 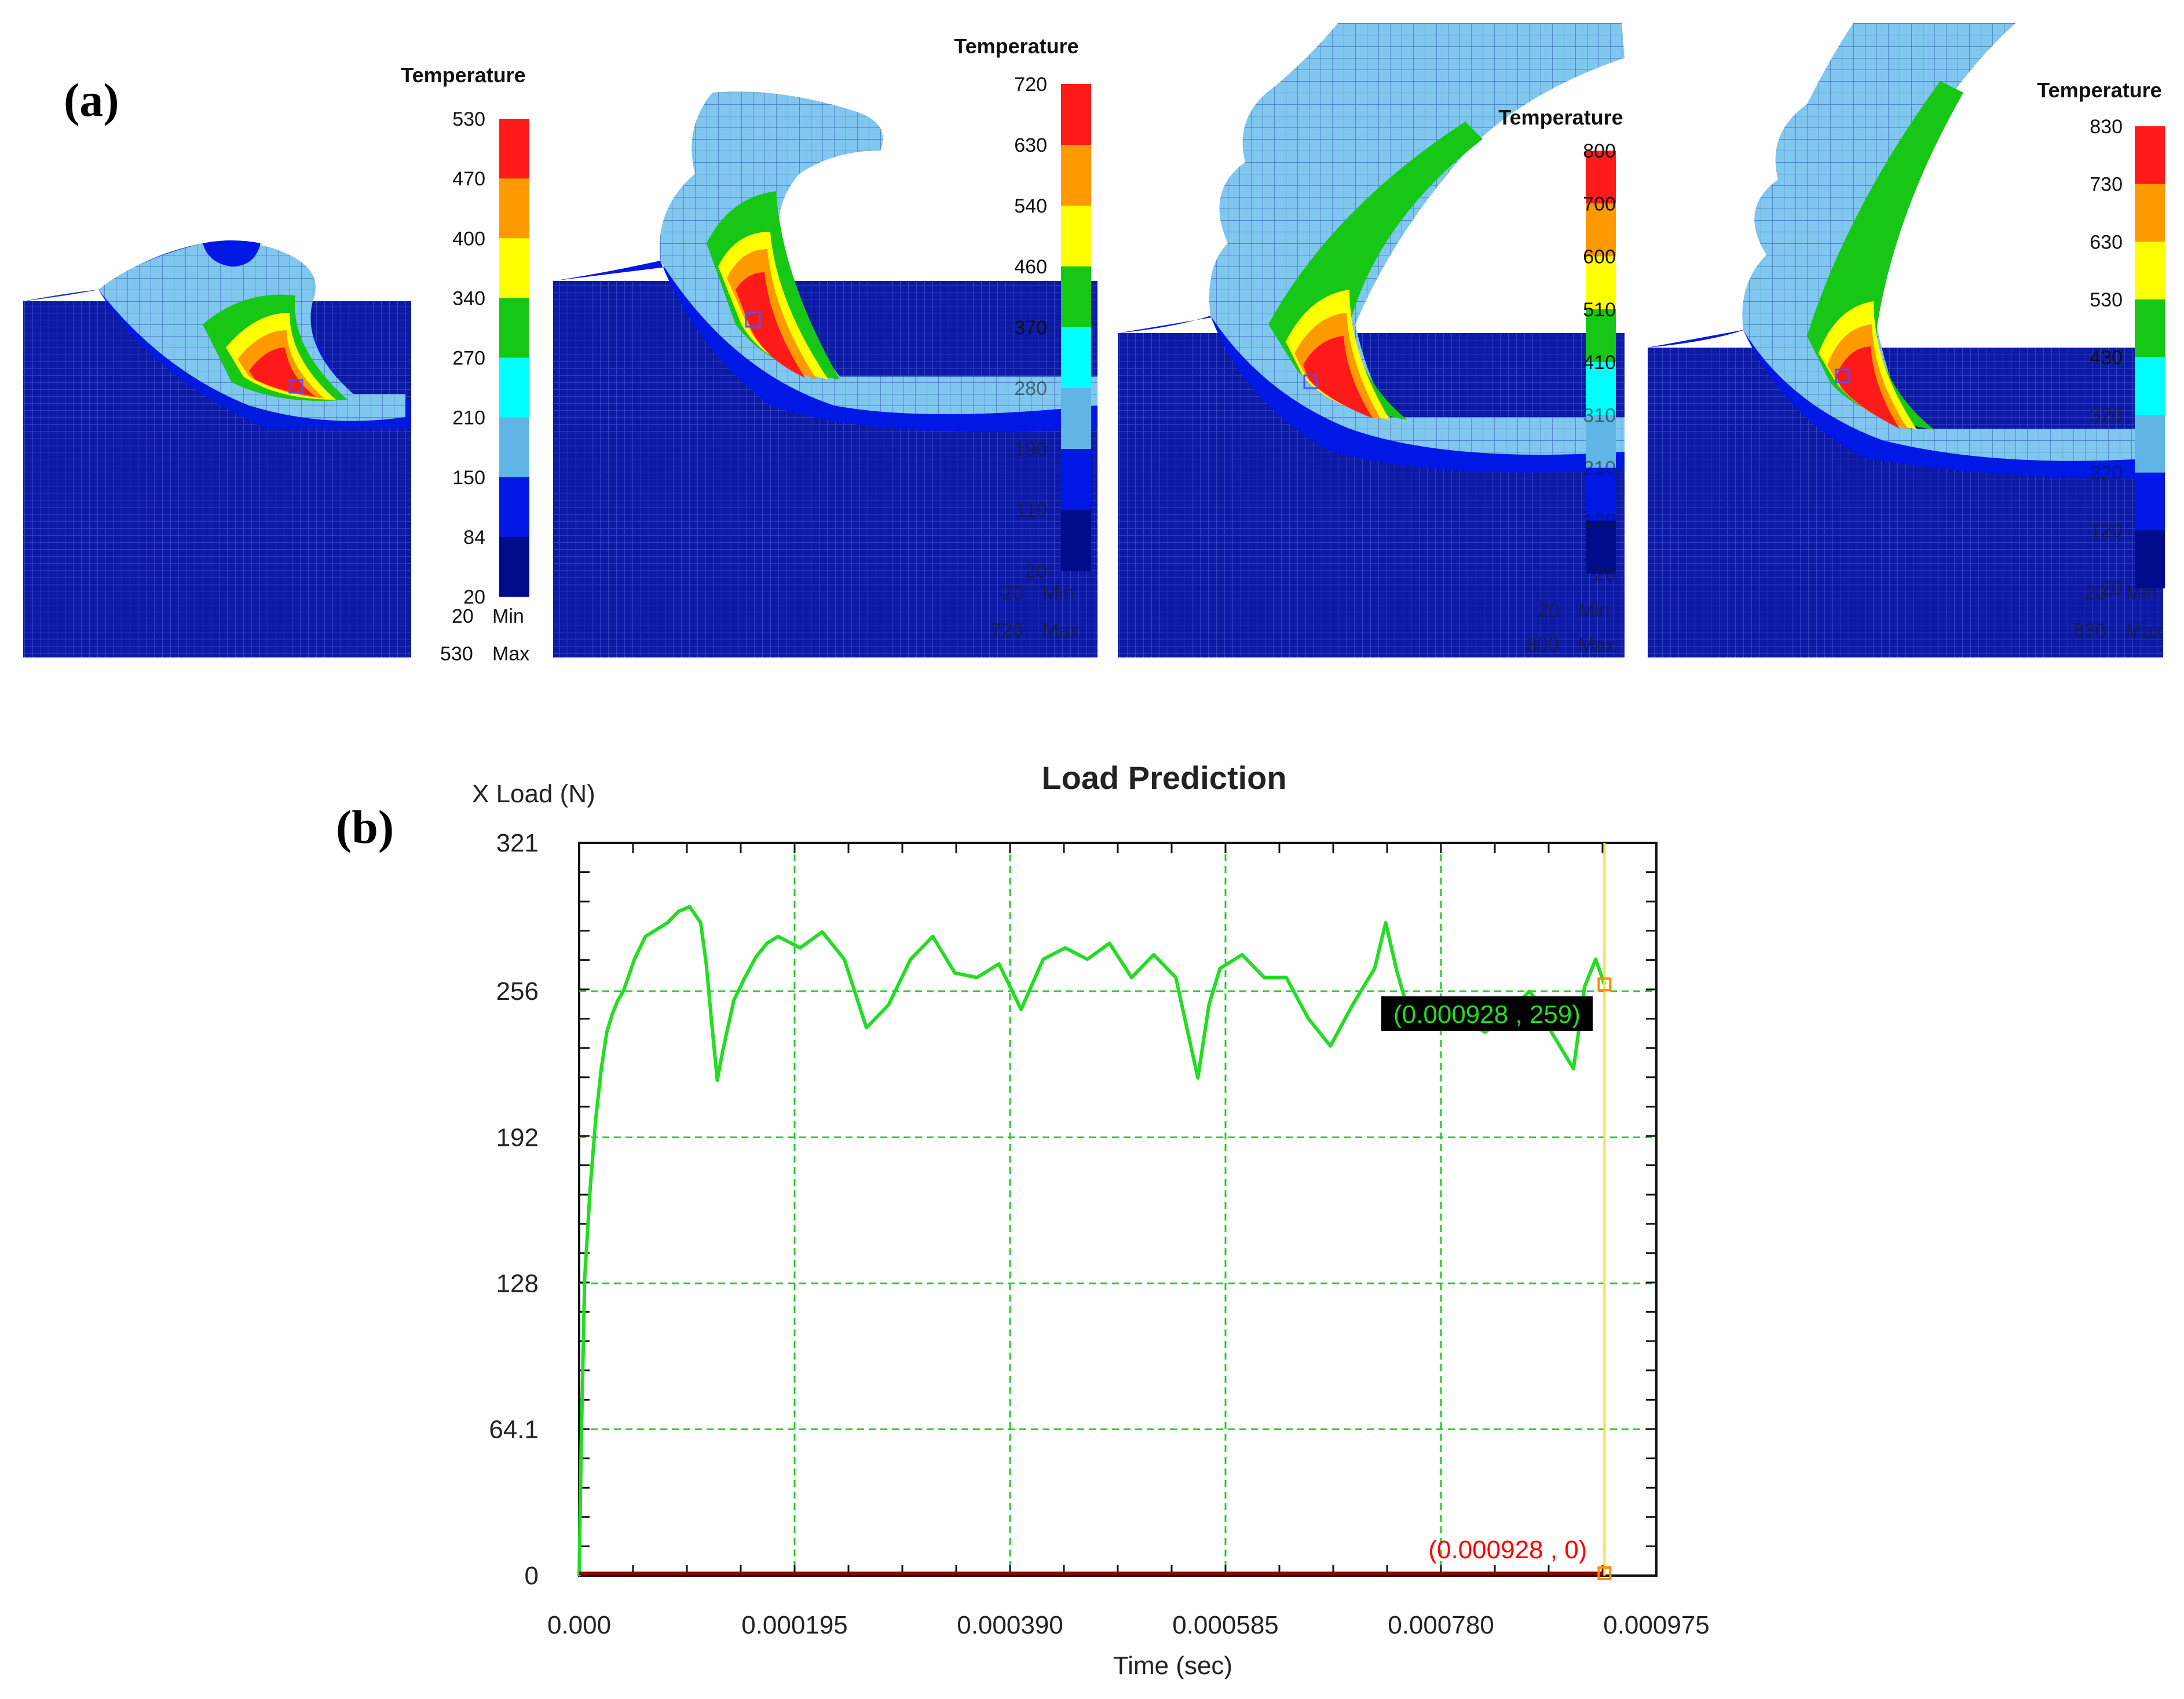 I want to click on legend-tick-label: 400, so click(x=469, y=239).